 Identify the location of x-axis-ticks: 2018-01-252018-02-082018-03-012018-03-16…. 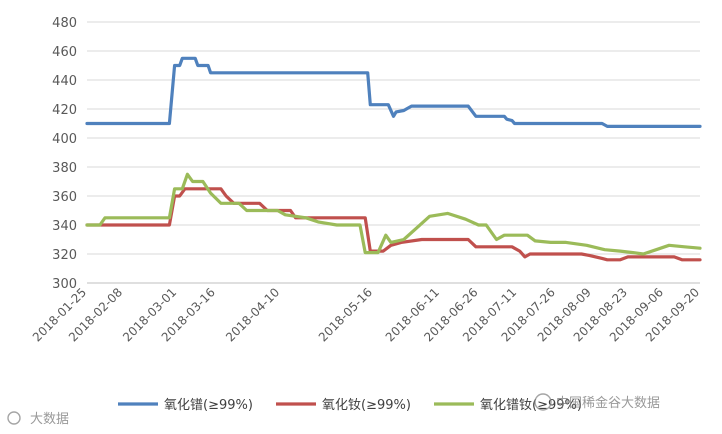
(366, 314).